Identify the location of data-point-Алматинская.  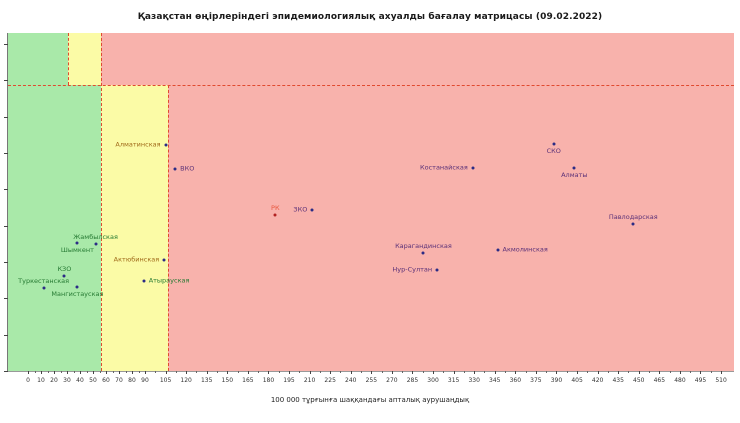
(166, 145).